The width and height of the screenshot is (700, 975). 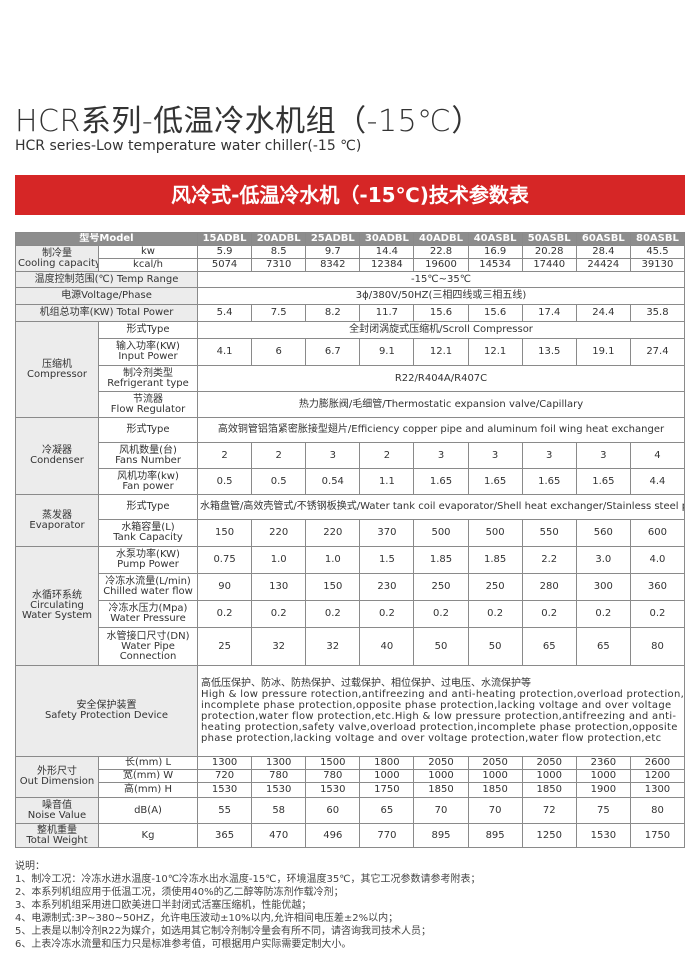 What do you see at coordinates (148, 378) in the screenshot?
I see `row-label: 制冷剂类型 Refrigerant type` at bounding box center [148, 378].